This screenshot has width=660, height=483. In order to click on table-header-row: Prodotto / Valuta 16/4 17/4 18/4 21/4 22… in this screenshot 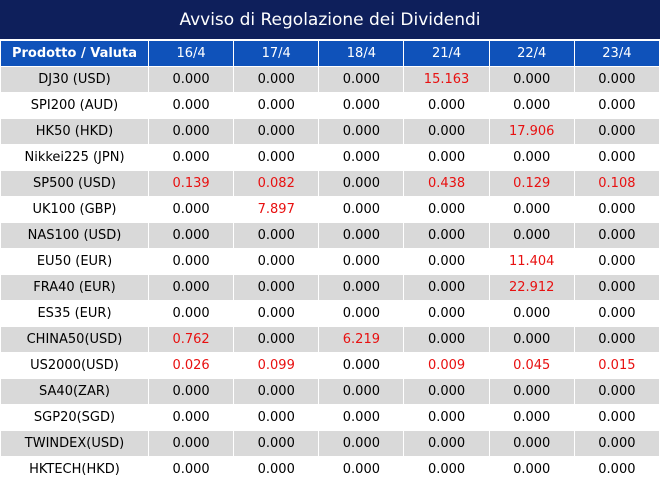, I will do `click(330, 53)`.